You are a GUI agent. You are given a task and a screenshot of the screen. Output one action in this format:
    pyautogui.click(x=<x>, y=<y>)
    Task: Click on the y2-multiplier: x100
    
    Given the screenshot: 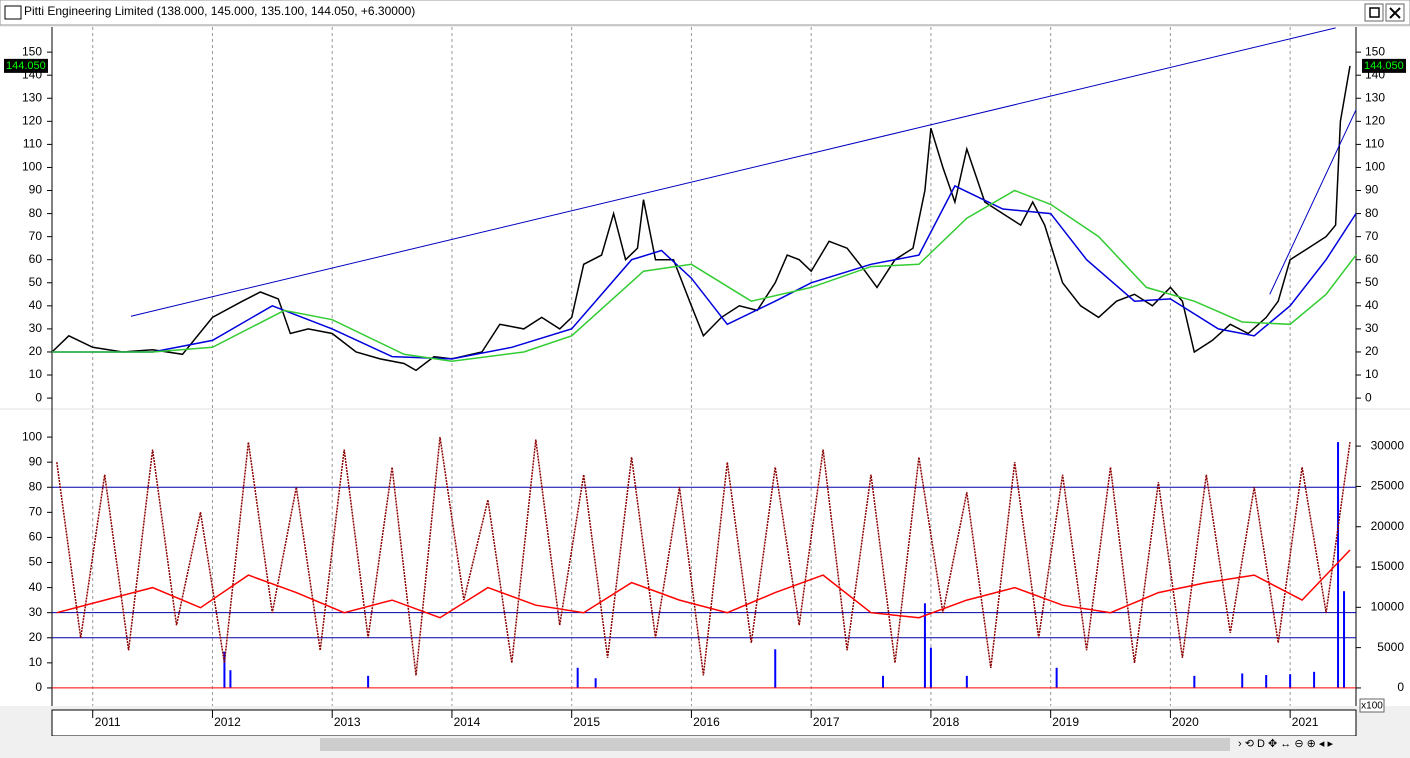 What is the action you would take?
    pyautogui.click(x=1372, y=706)
    